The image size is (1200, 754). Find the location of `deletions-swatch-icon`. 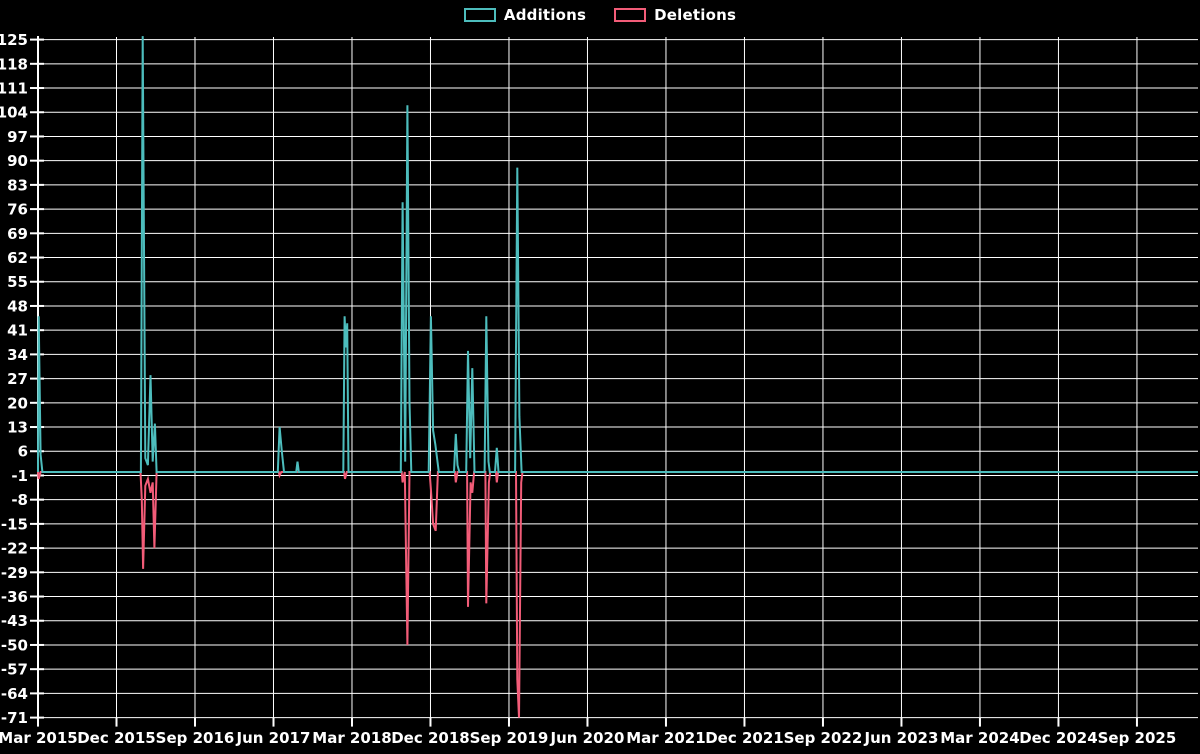

deletions-swatch-icon is located at coordinates (630, 15).